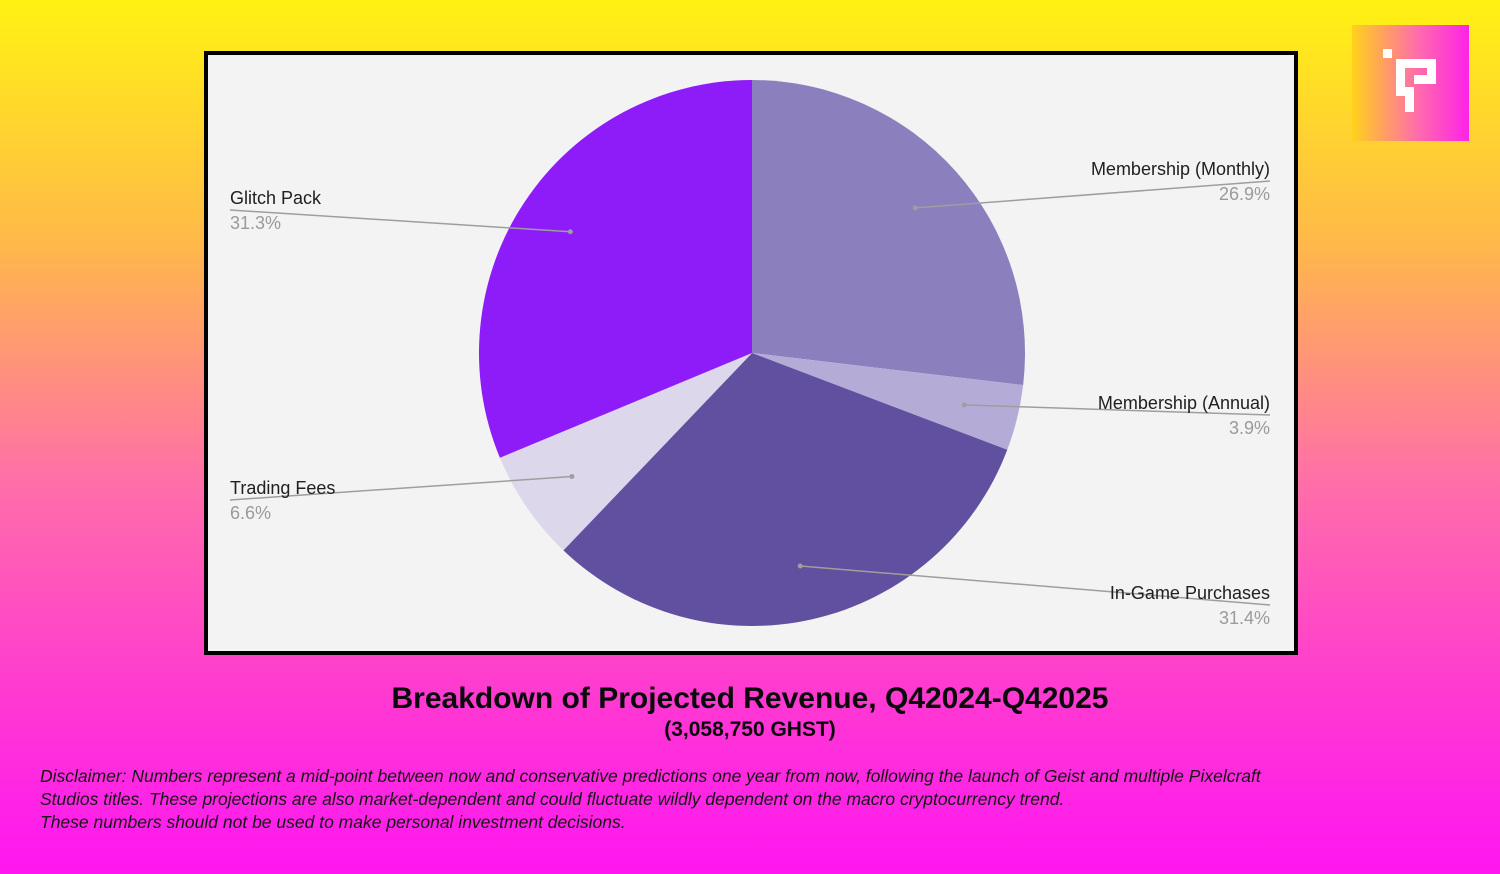 This screenshot has height=874, width=1500. I want to click on slice-value-label: 26.9%, so click(1244, 194).